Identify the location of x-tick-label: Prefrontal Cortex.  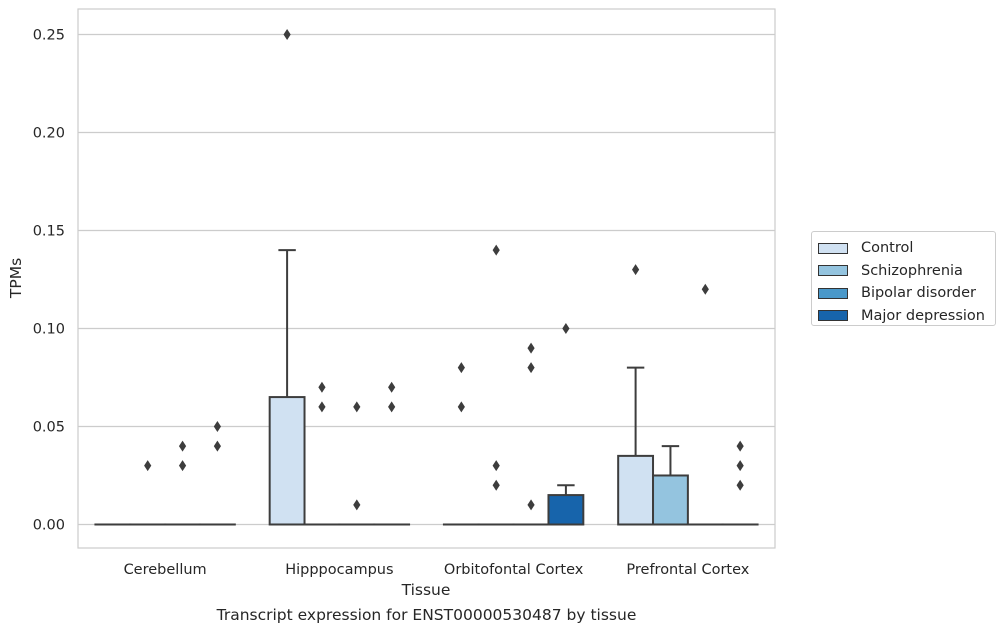
(687, 570).